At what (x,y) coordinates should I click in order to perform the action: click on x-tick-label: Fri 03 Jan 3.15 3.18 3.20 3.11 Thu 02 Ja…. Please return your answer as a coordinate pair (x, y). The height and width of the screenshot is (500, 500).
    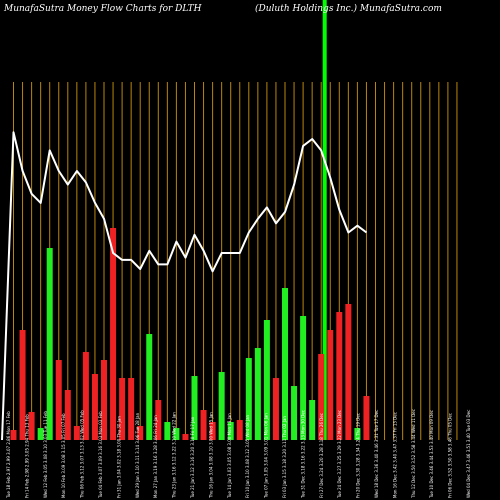
    Looking at the image, I should click on (284, 457).